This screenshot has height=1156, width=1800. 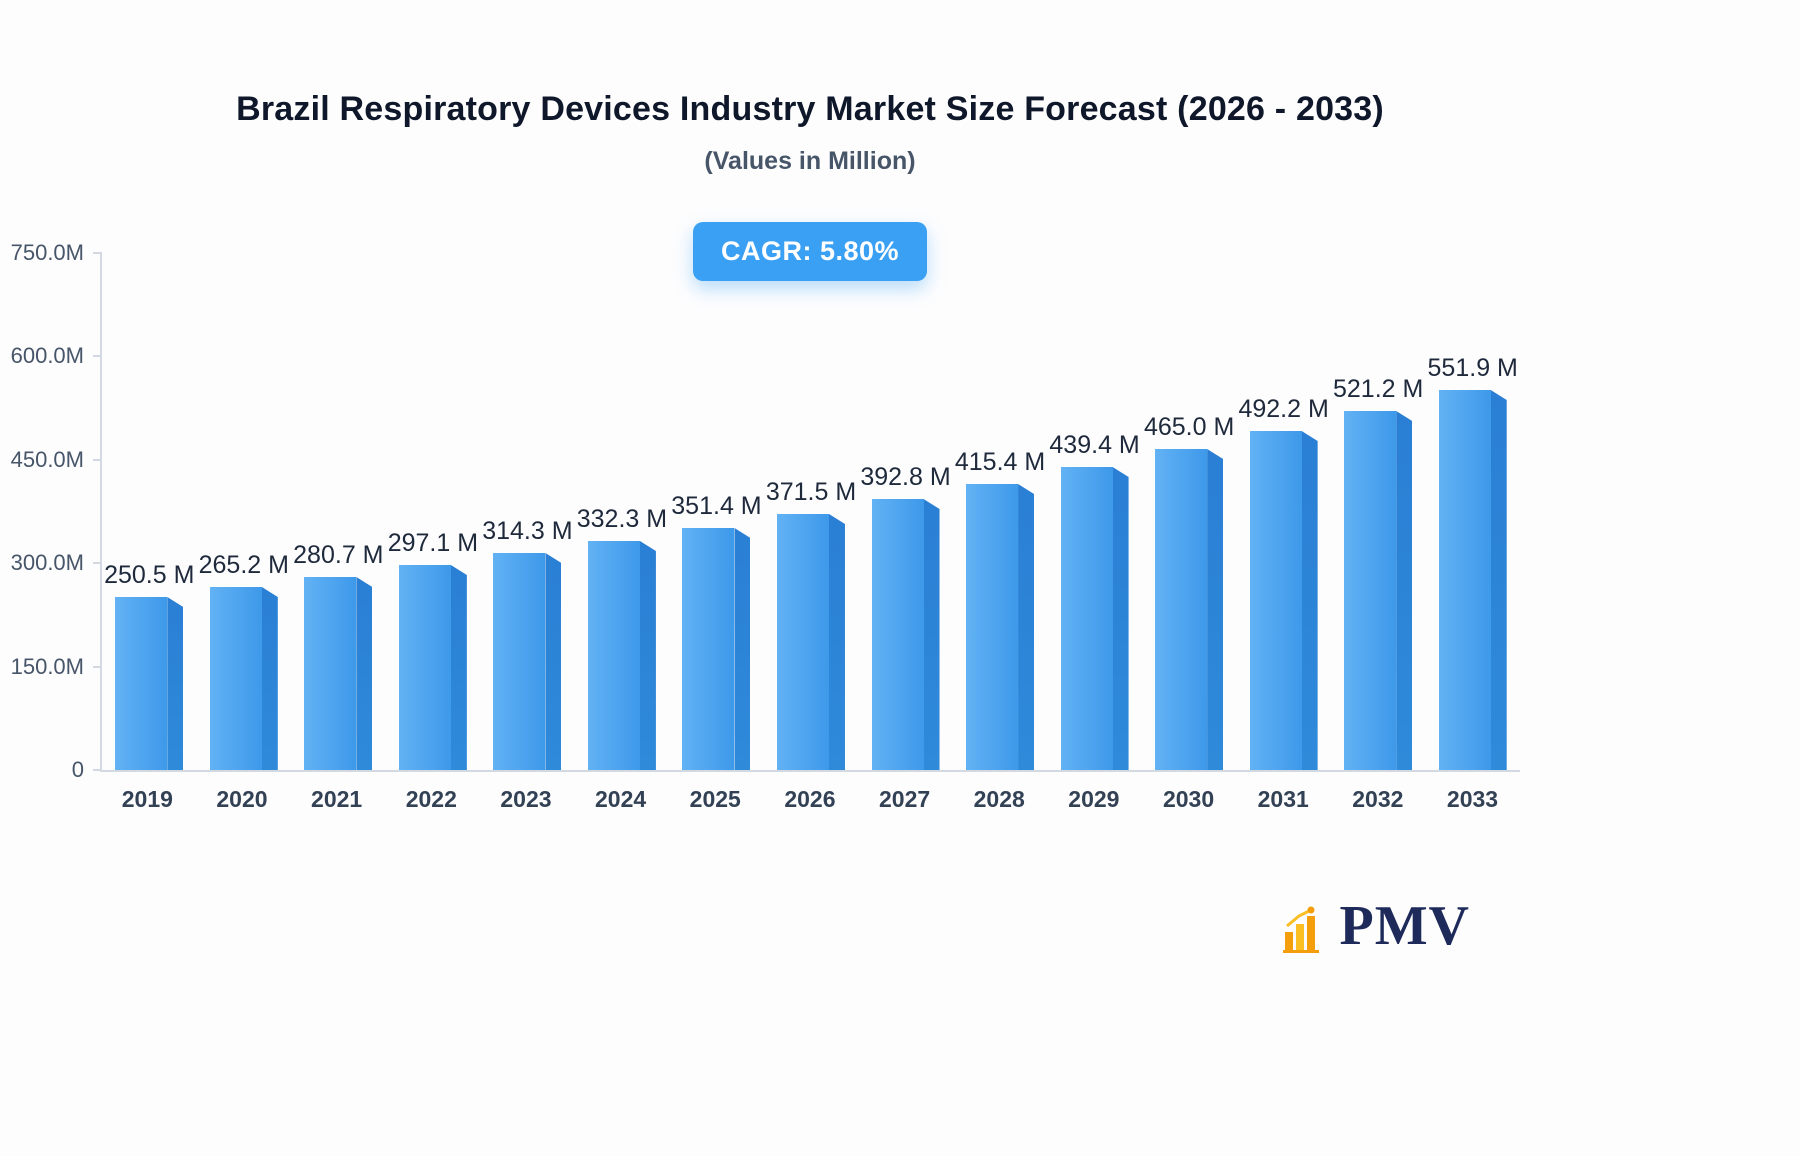 I want to click on bar-slot-2027: 392.8 M, so click(x=905, y=511).